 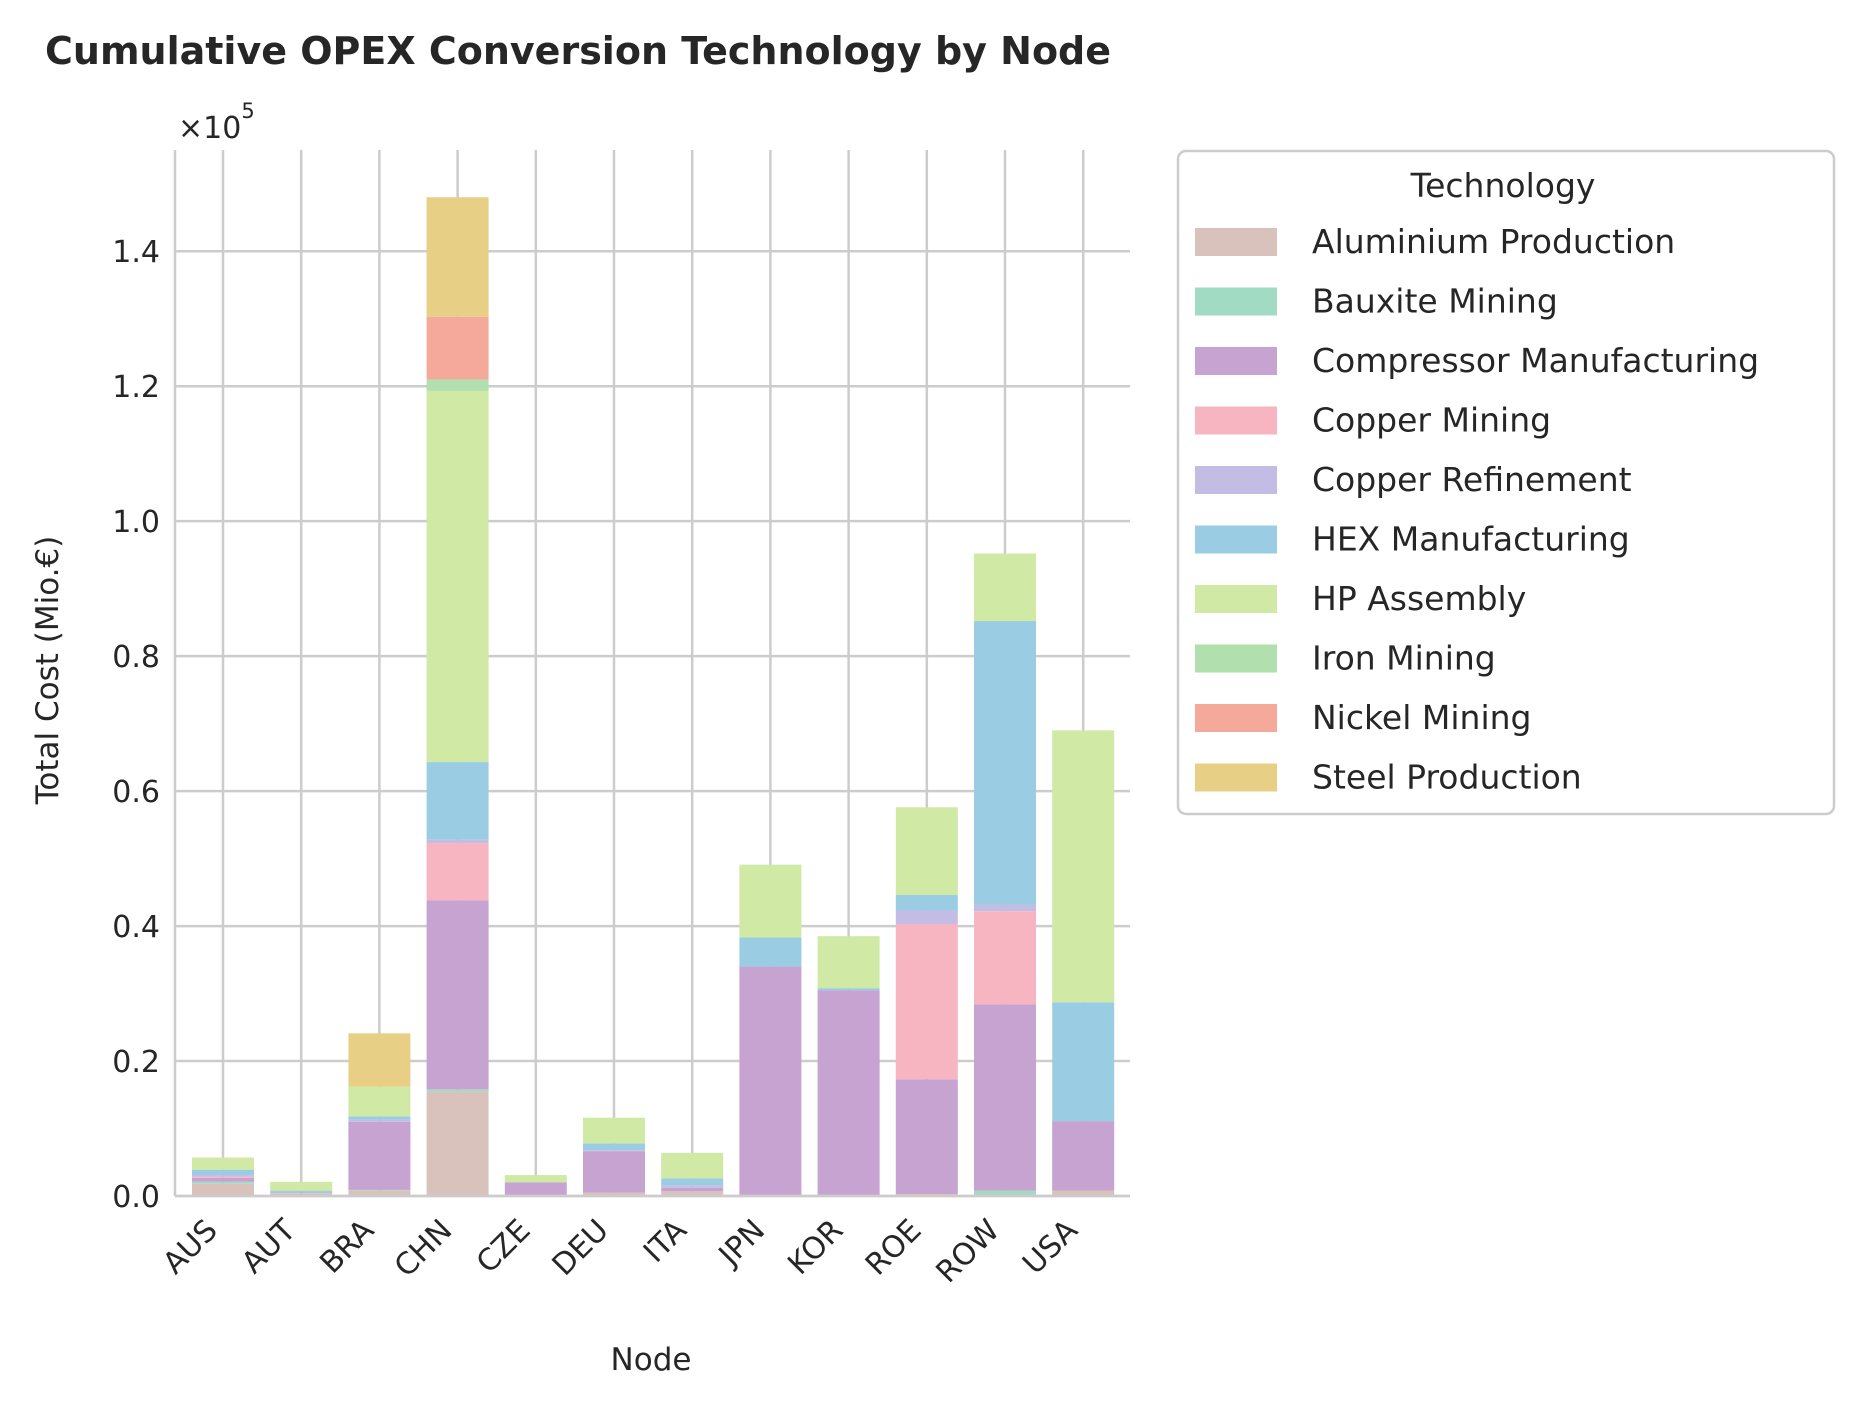 What do you see at coordinates (136, 792) in the screenshot?
I see `y-tick-label: 0.6` at bounding box center [136, 792].